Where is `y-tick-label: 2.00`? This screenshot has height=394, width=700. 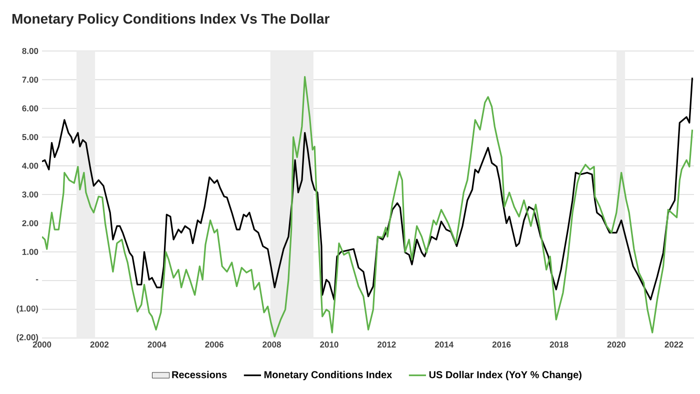 y-tick-label: 2.00 is located at coordinates (30, 223).